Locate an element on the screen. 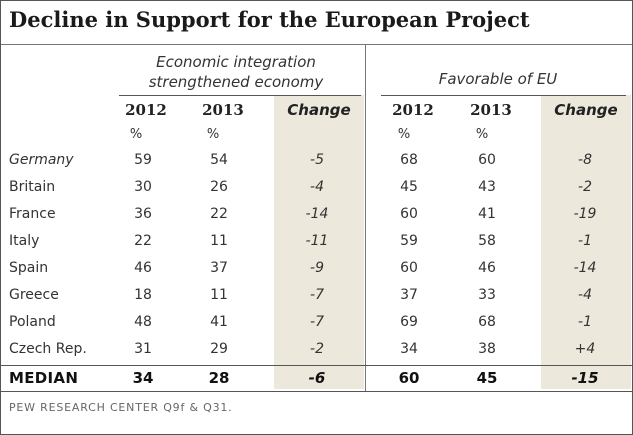 This screenshot has width=633, height=435. col-2012-econ: 2012 is located at coordinates (146, 110).